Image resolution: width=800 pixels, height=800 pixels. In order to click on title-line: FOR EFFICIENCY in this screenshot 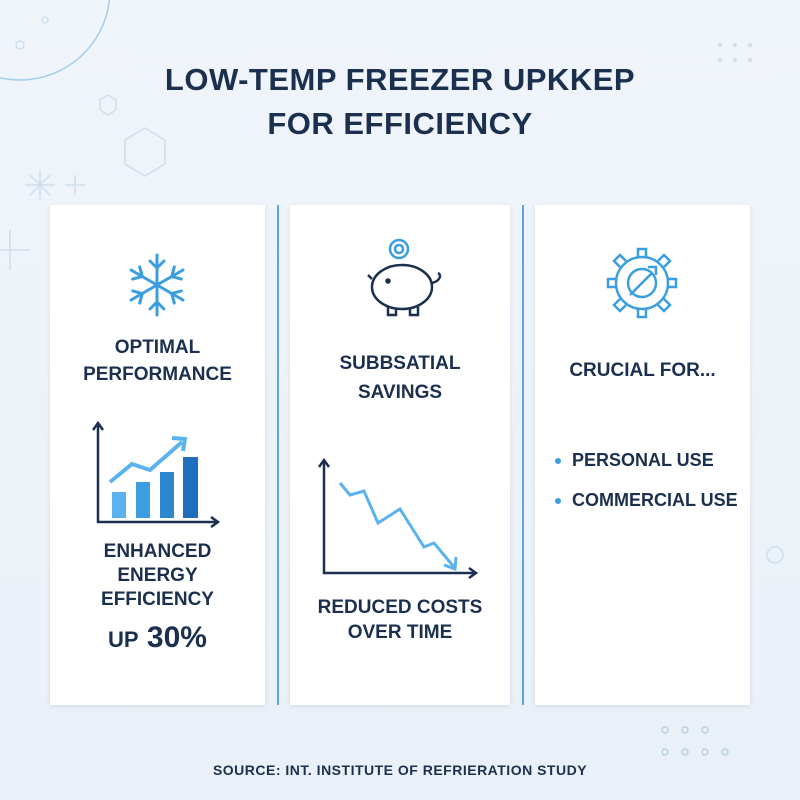, I will do `click(400, 123)`.